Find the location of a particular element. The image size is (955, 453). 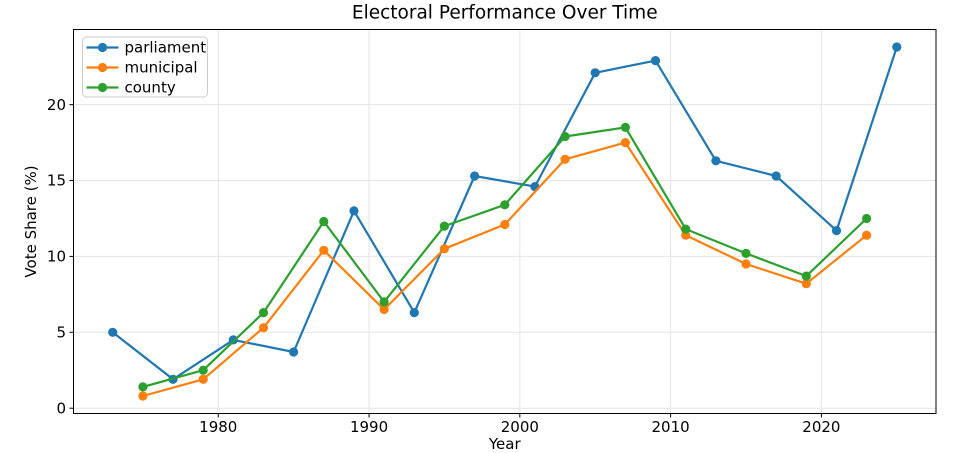

data-point-municipal-2015 is located at coordinates (746, 264).